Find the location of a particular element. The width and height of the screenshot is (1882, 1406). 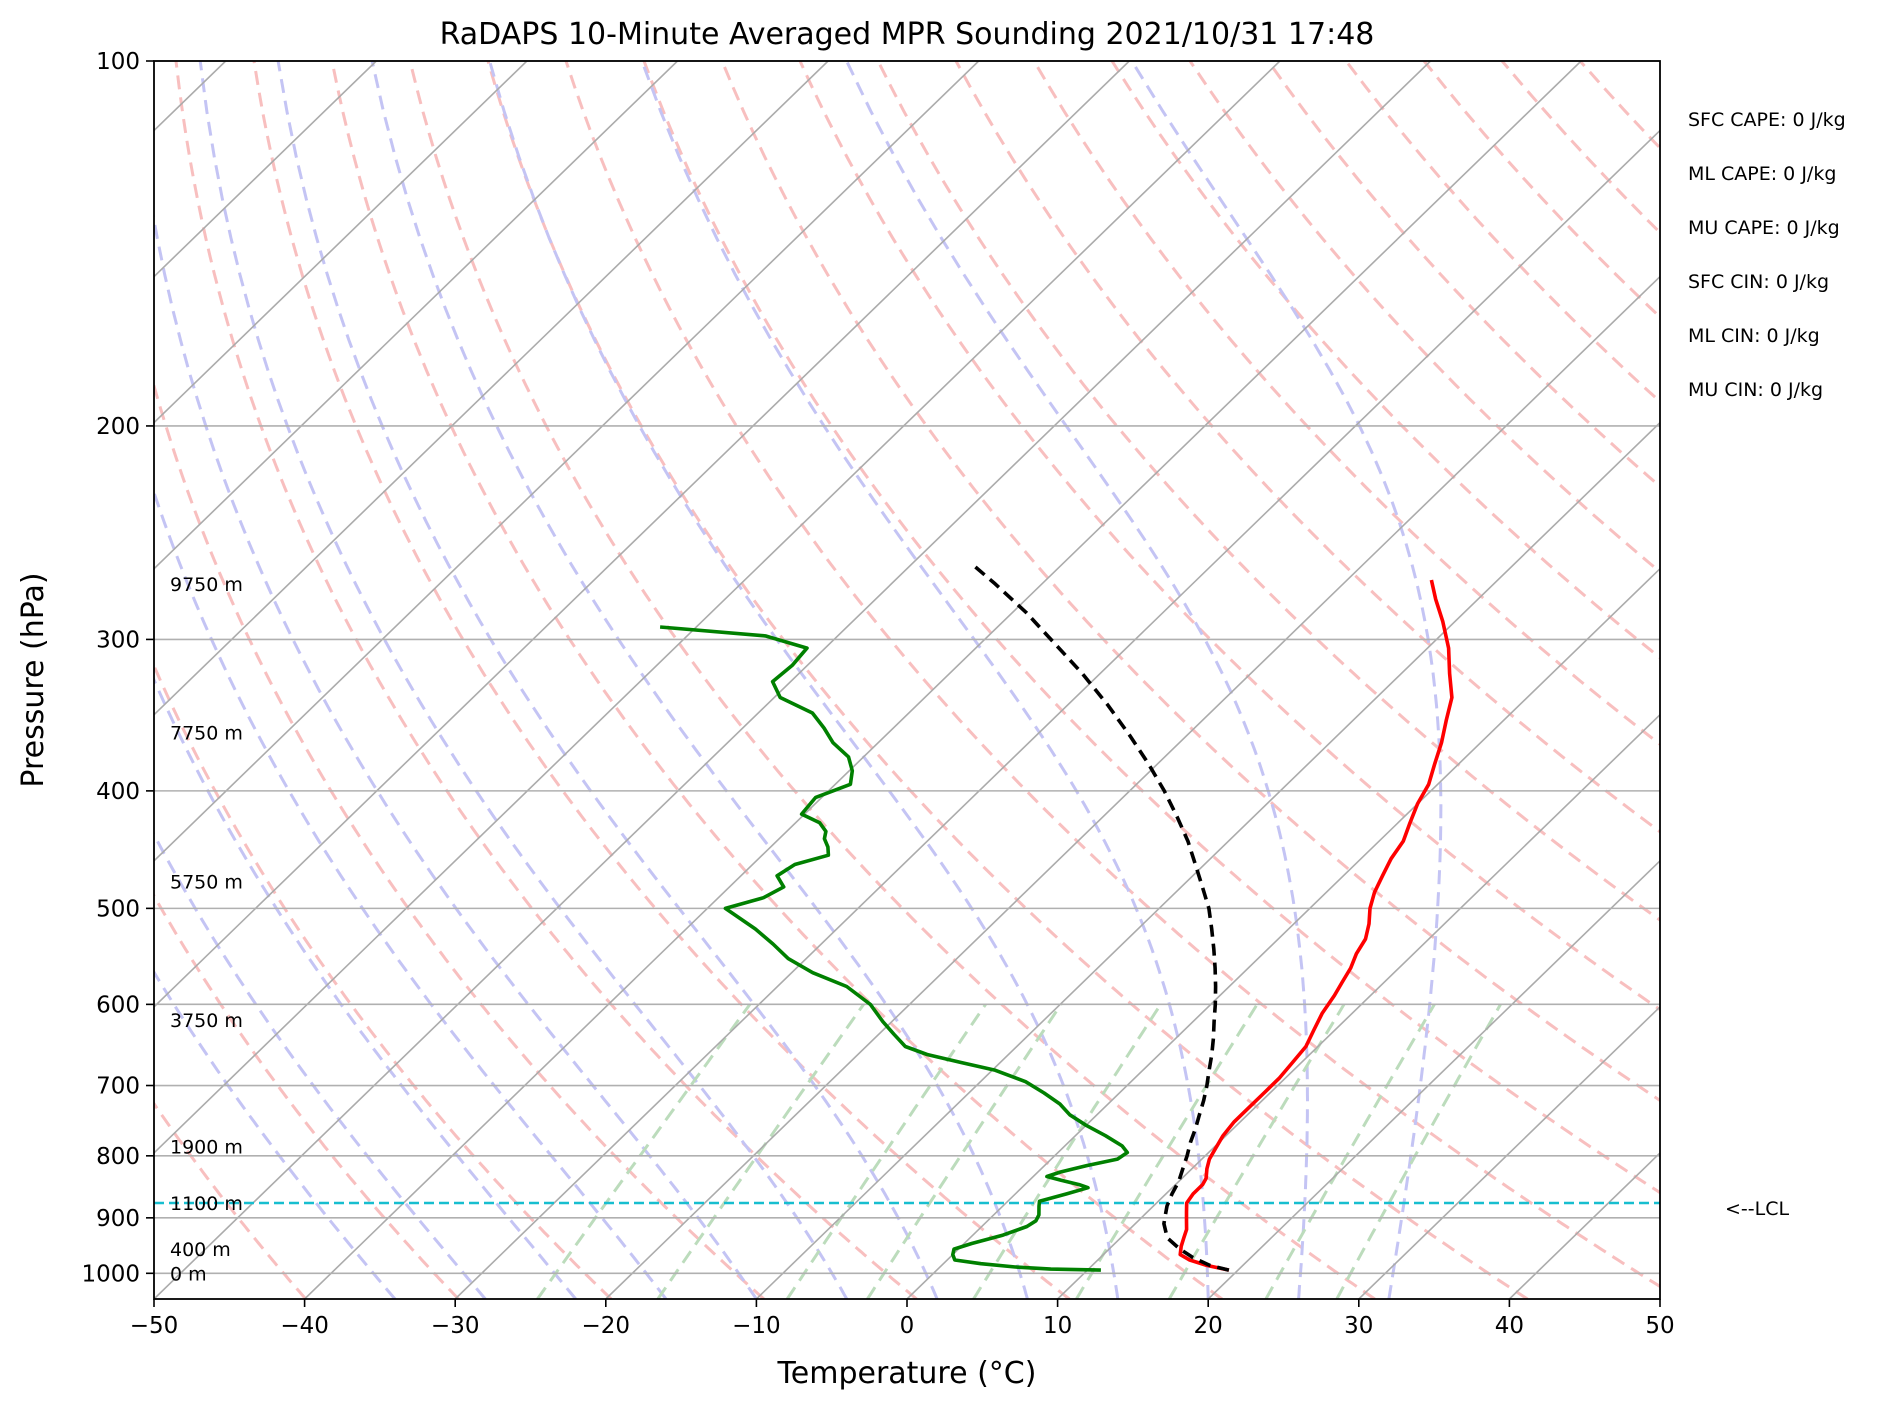

y-tick-label: 300 is located at coordinates (118, 640).